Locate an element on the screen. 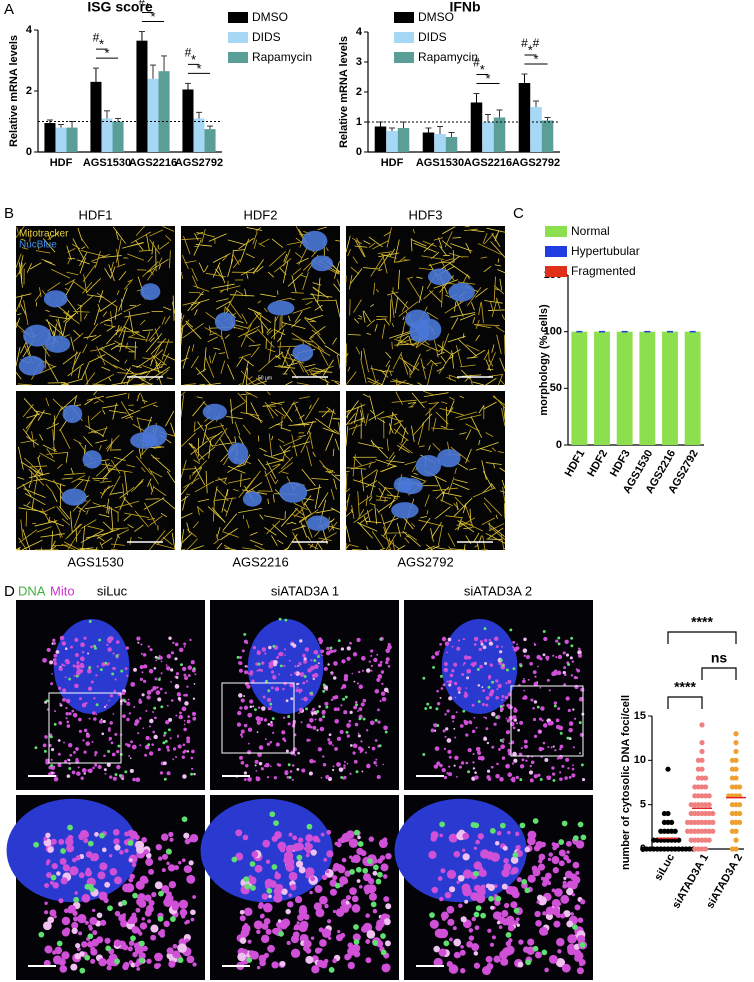 The image size is (754, 982). y-tick-label: 10 is located at coordinates (640, 760).